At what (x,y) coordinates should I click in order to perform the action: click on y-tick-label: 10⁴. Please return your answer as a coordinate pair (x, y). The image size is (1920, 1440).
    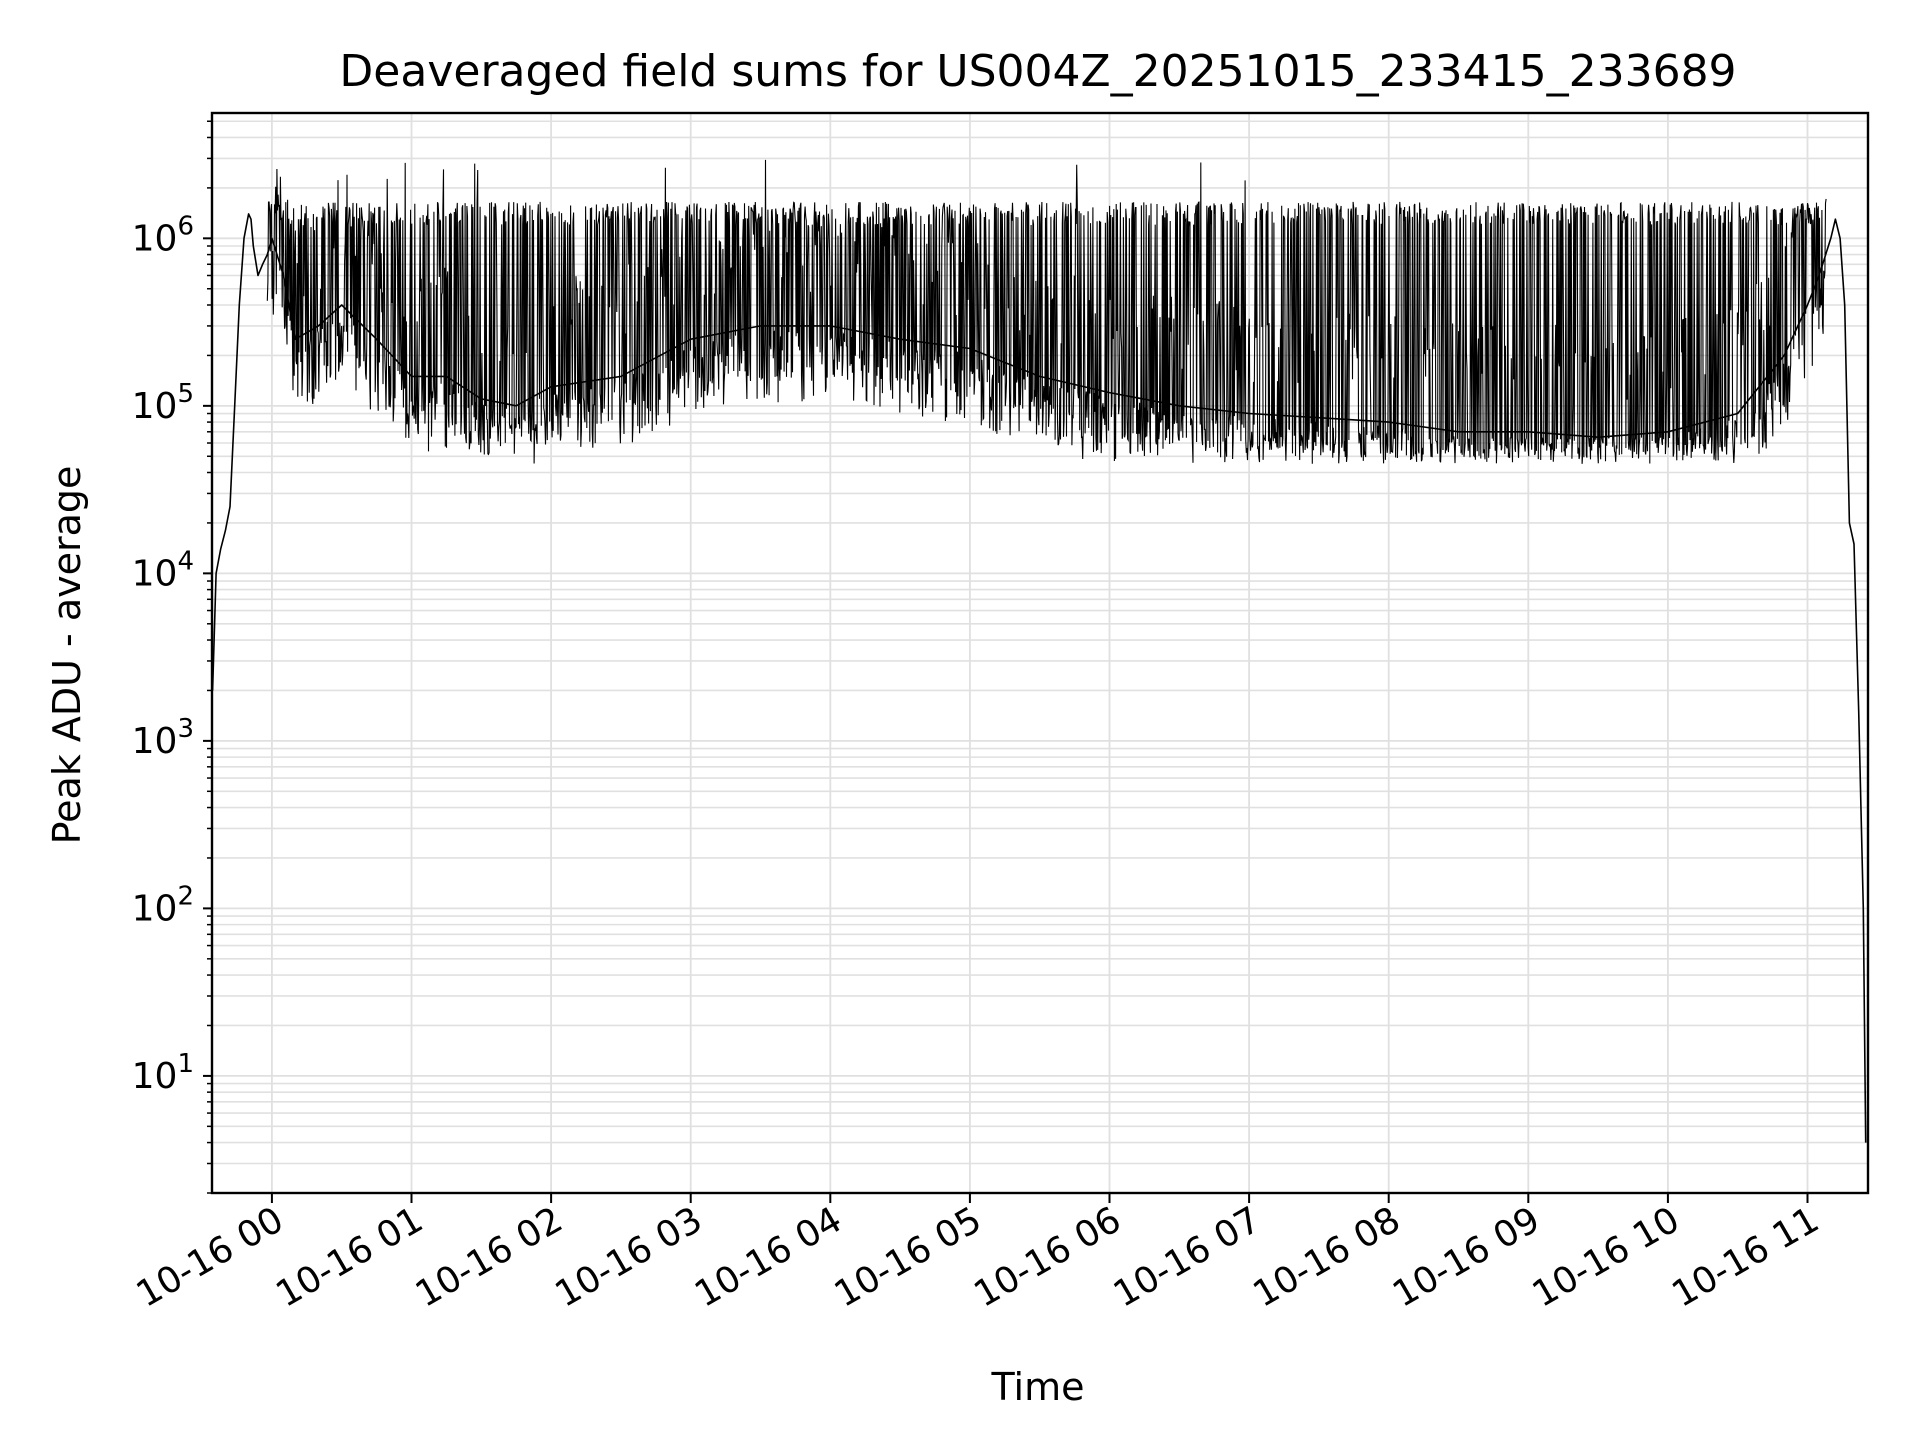
    Looking at the image, I should click on (163, 570).